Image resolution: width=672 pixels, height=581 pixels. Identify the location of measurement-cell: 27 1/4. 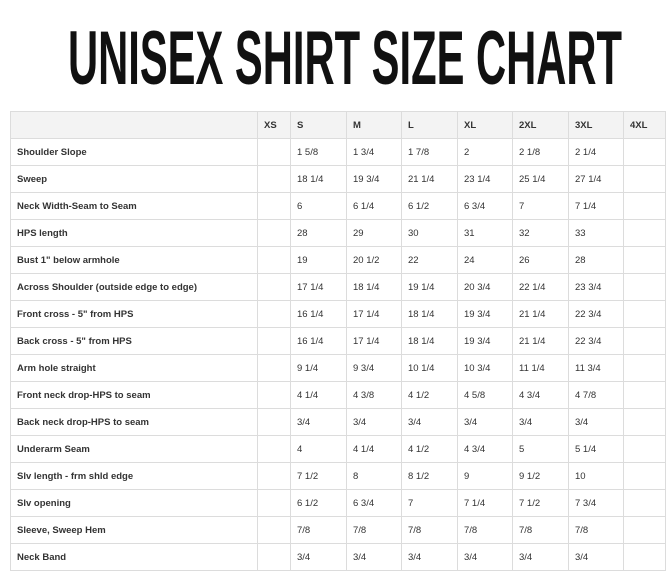
(596, 179).